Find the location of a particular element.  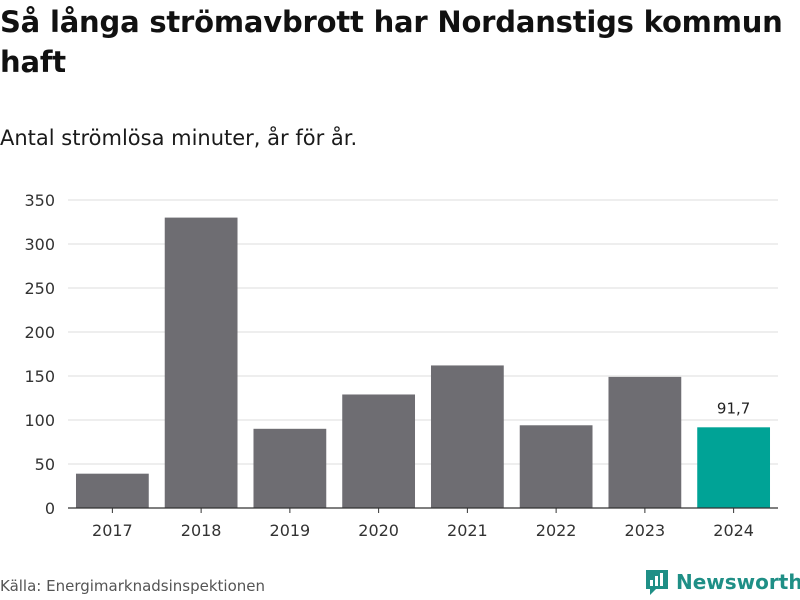

x-tick-label: 2023 is located at coordinates (645, 530).